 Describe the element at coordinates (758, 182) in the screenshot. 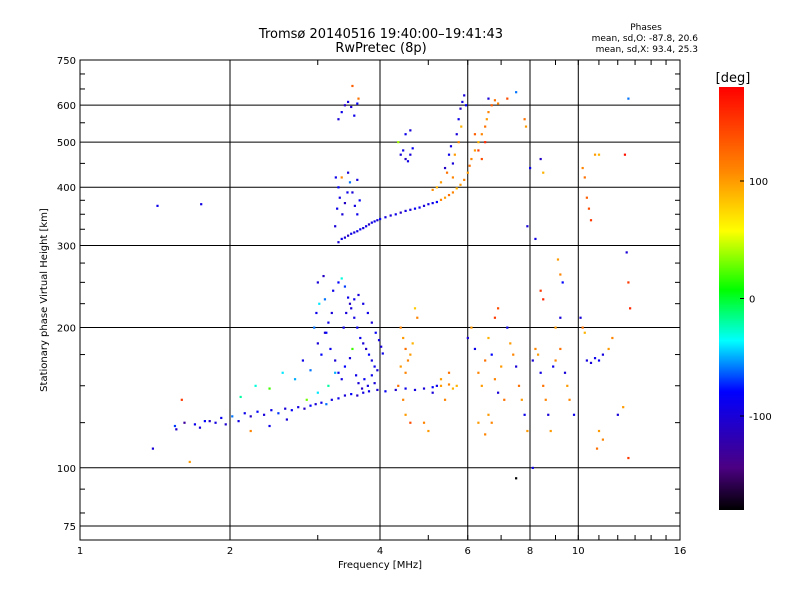

I see `colorbar-tick-label: 100` at that location.